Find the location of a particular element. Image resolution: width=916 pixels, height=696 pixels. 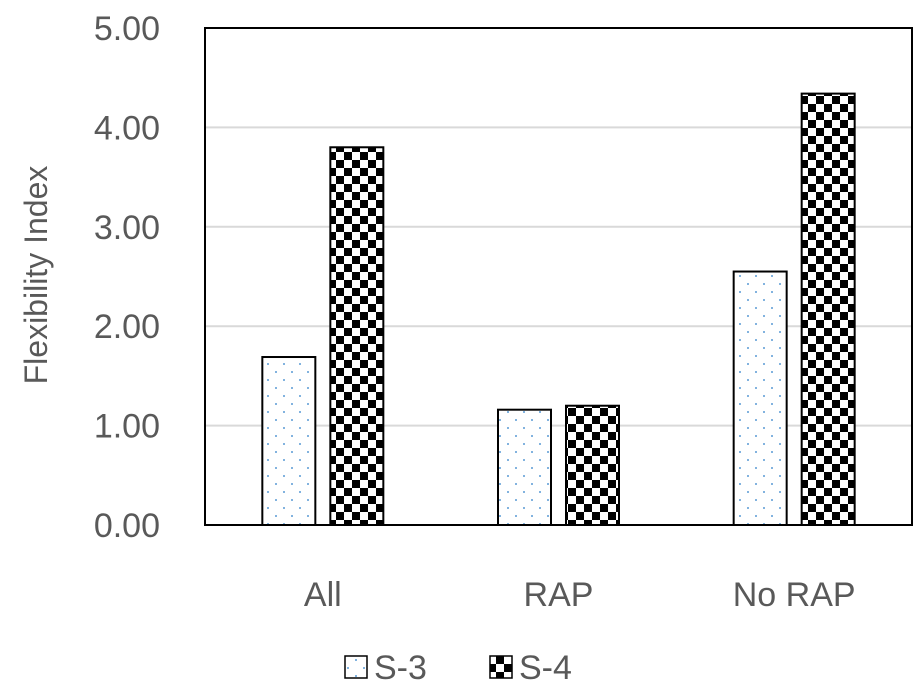

x-category-label: RAP is located at coordinates (559, 595).